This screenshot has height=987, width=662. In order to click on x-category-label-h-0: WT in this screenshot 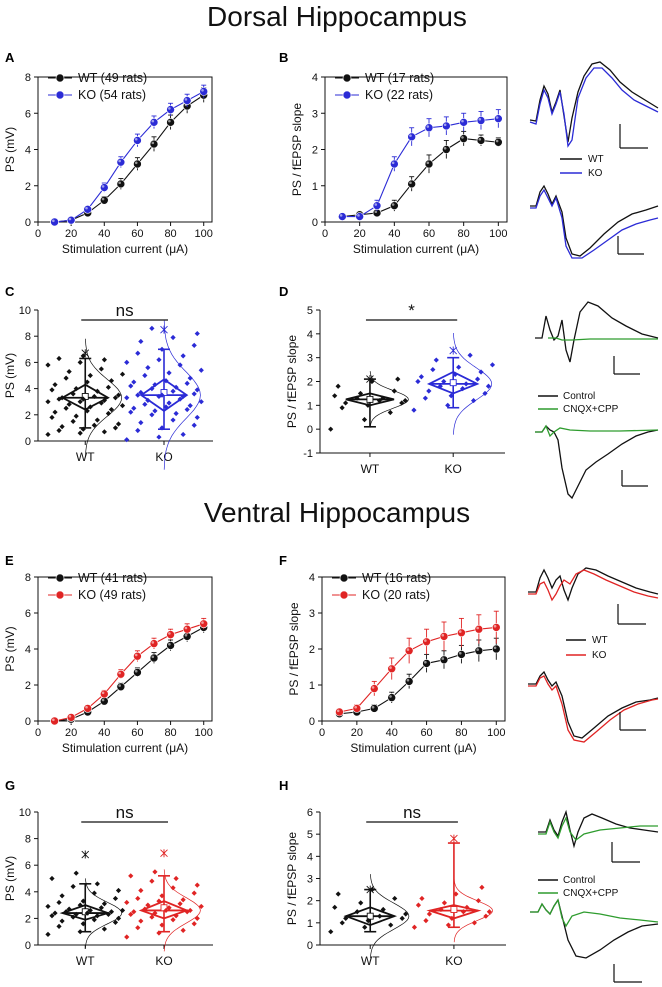, I will do `click(370, 961)`.